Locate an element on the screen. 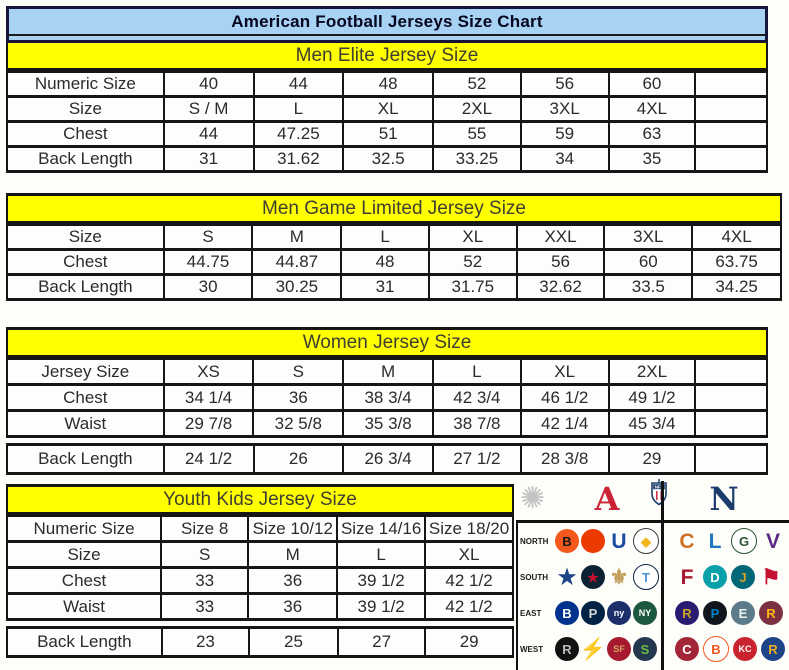  size-value-cell: 2XL is located at coordinates (477, 109).